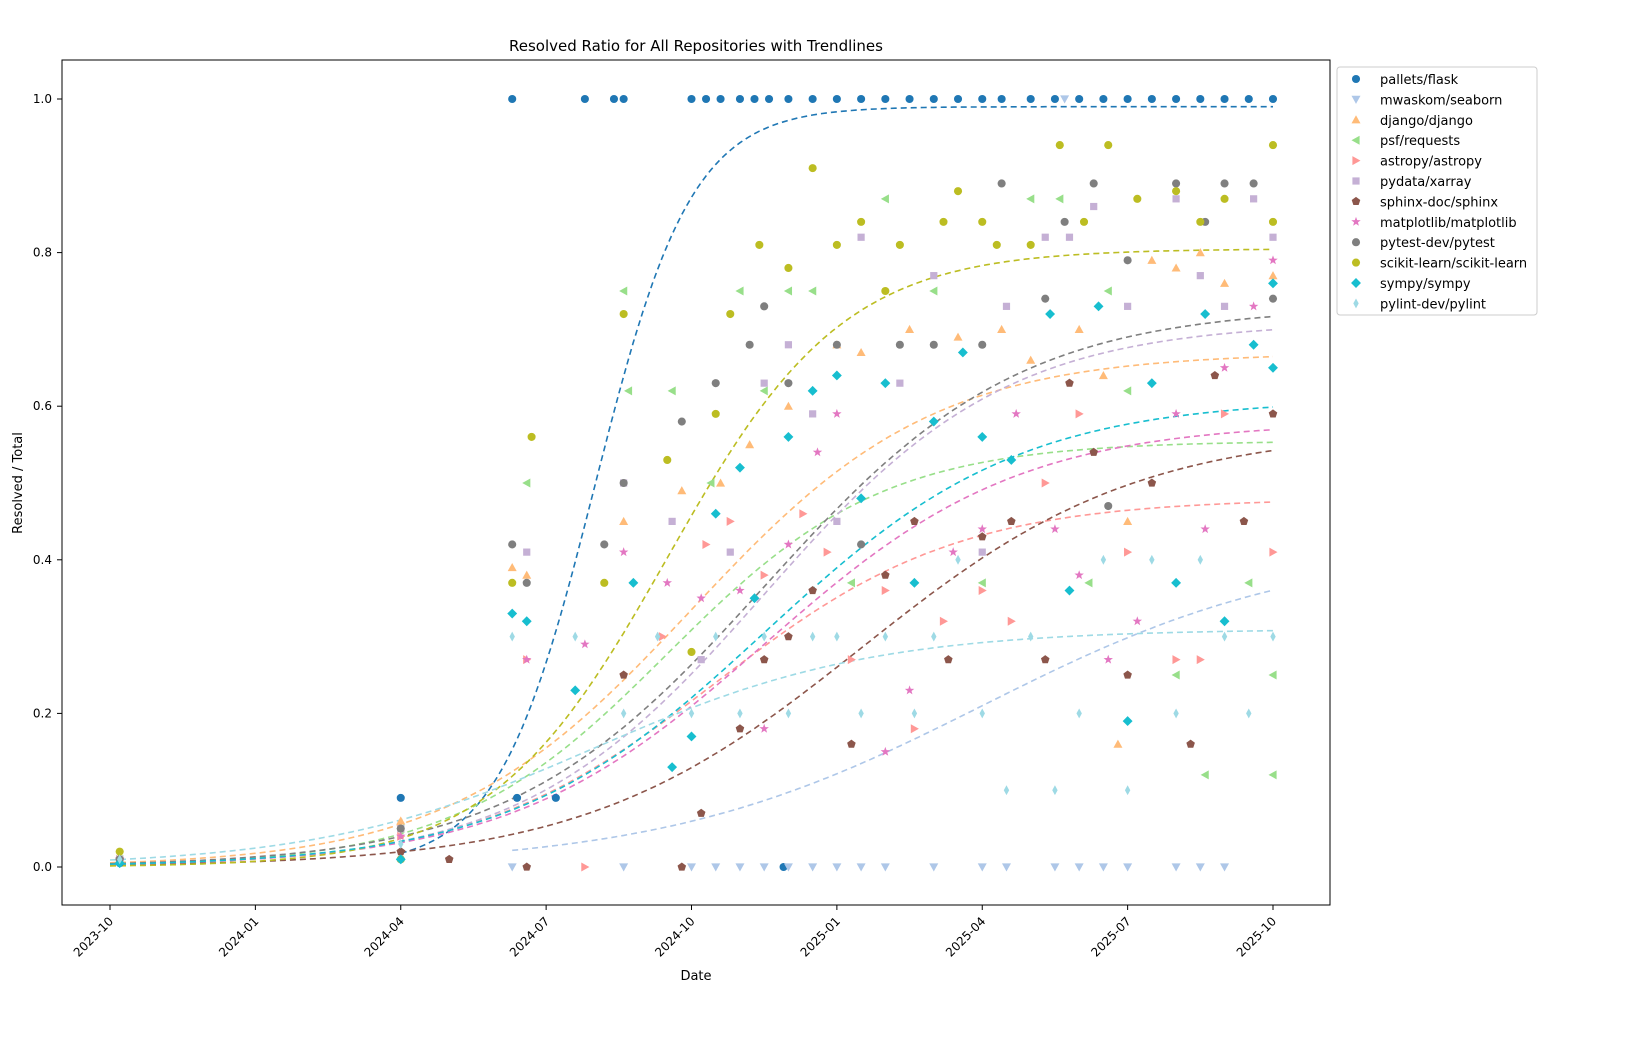  Describe the element at coordinates (1437, 243) in the screenshot. I see `legend-label: pytest-dev/pytest` at that location.